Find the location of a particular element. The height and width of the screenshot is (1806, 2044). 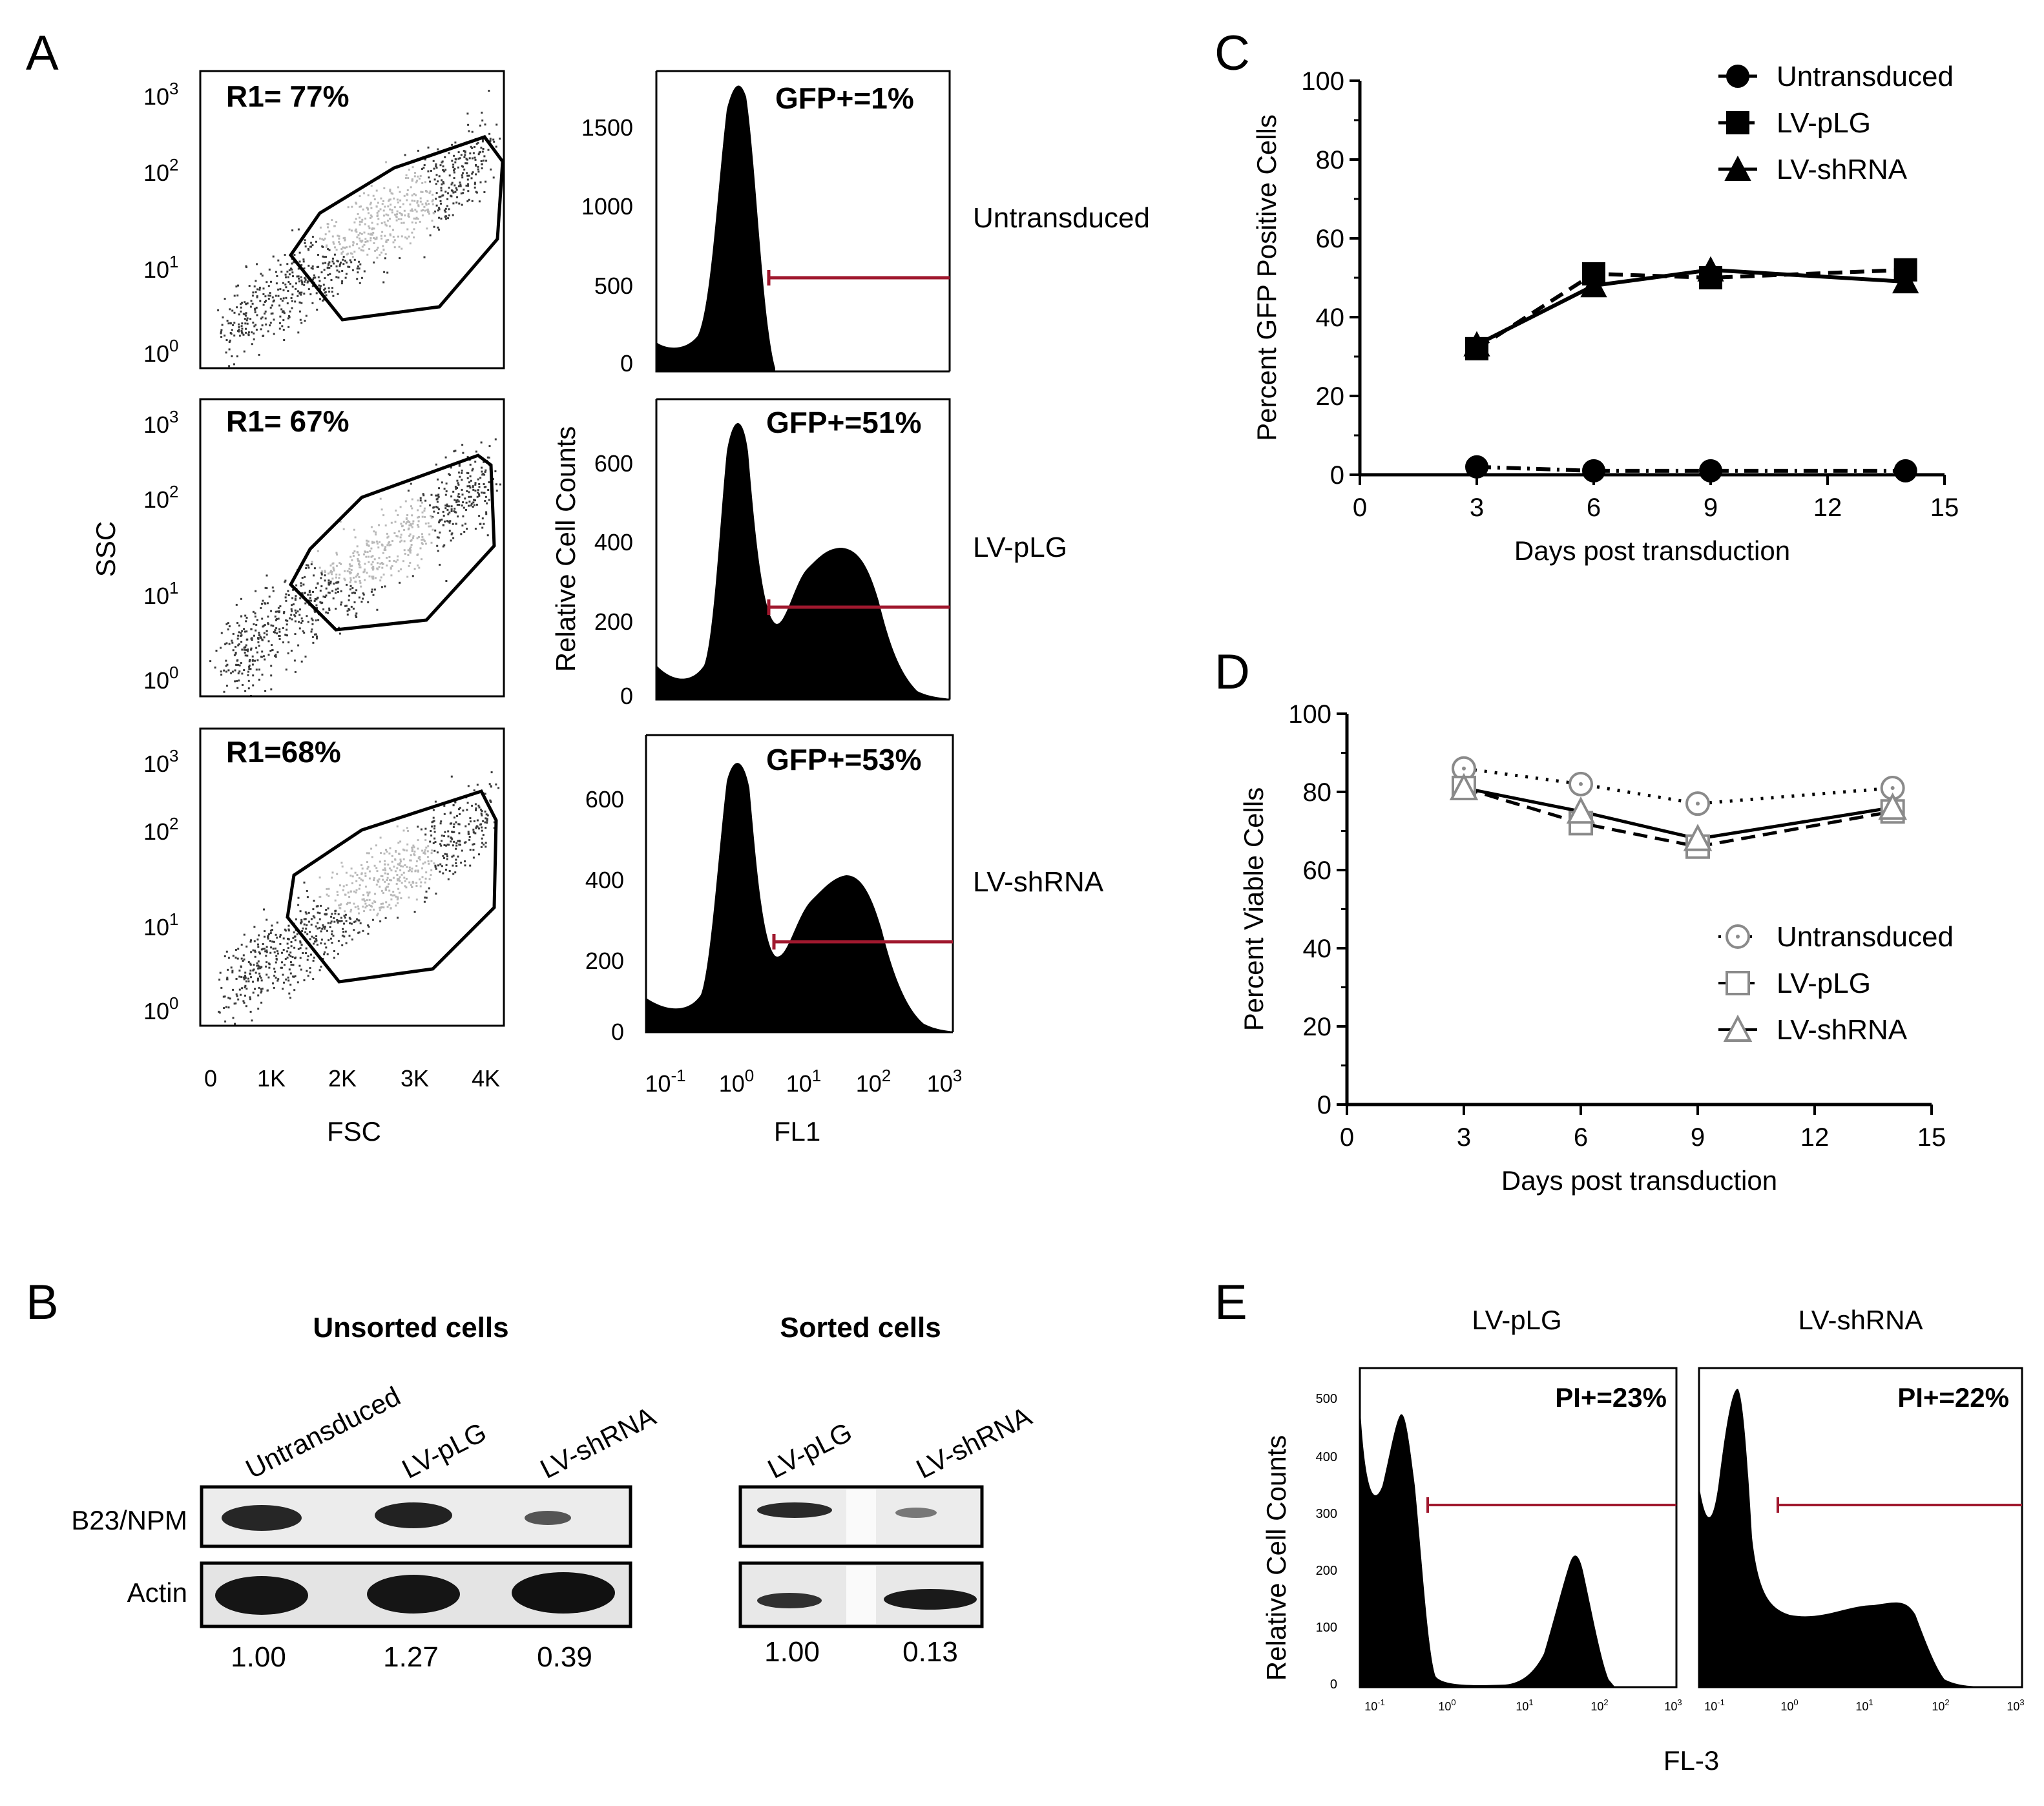

x-tick-label: 0 is located at coordinates (1360, 507).